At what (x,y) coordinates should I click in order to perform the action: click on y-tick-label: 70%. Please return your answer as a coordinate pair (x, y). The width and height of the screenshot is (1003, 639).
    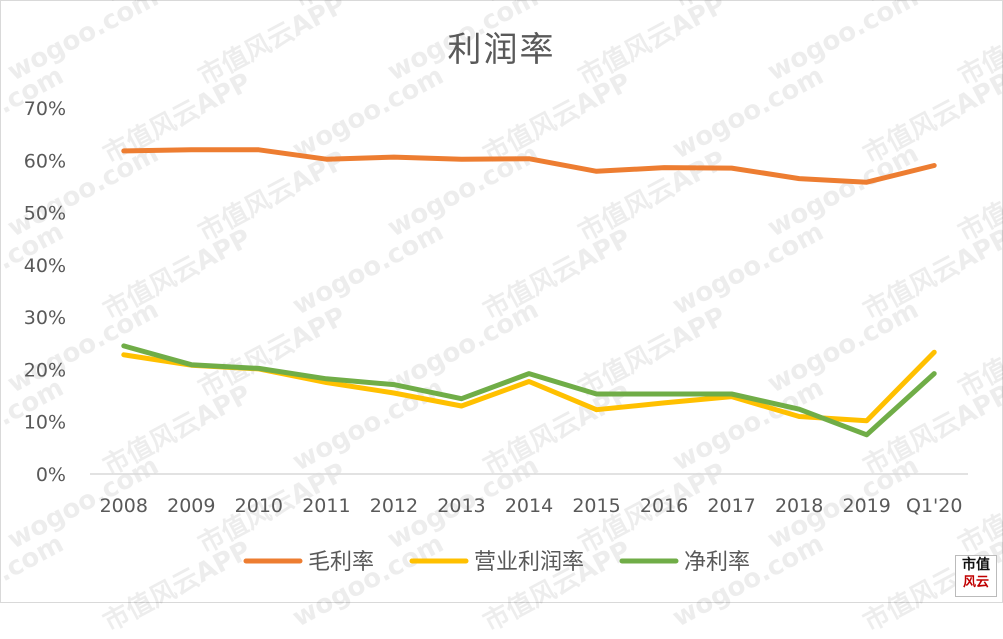
    Looking at the image, I should click on (45, 109).